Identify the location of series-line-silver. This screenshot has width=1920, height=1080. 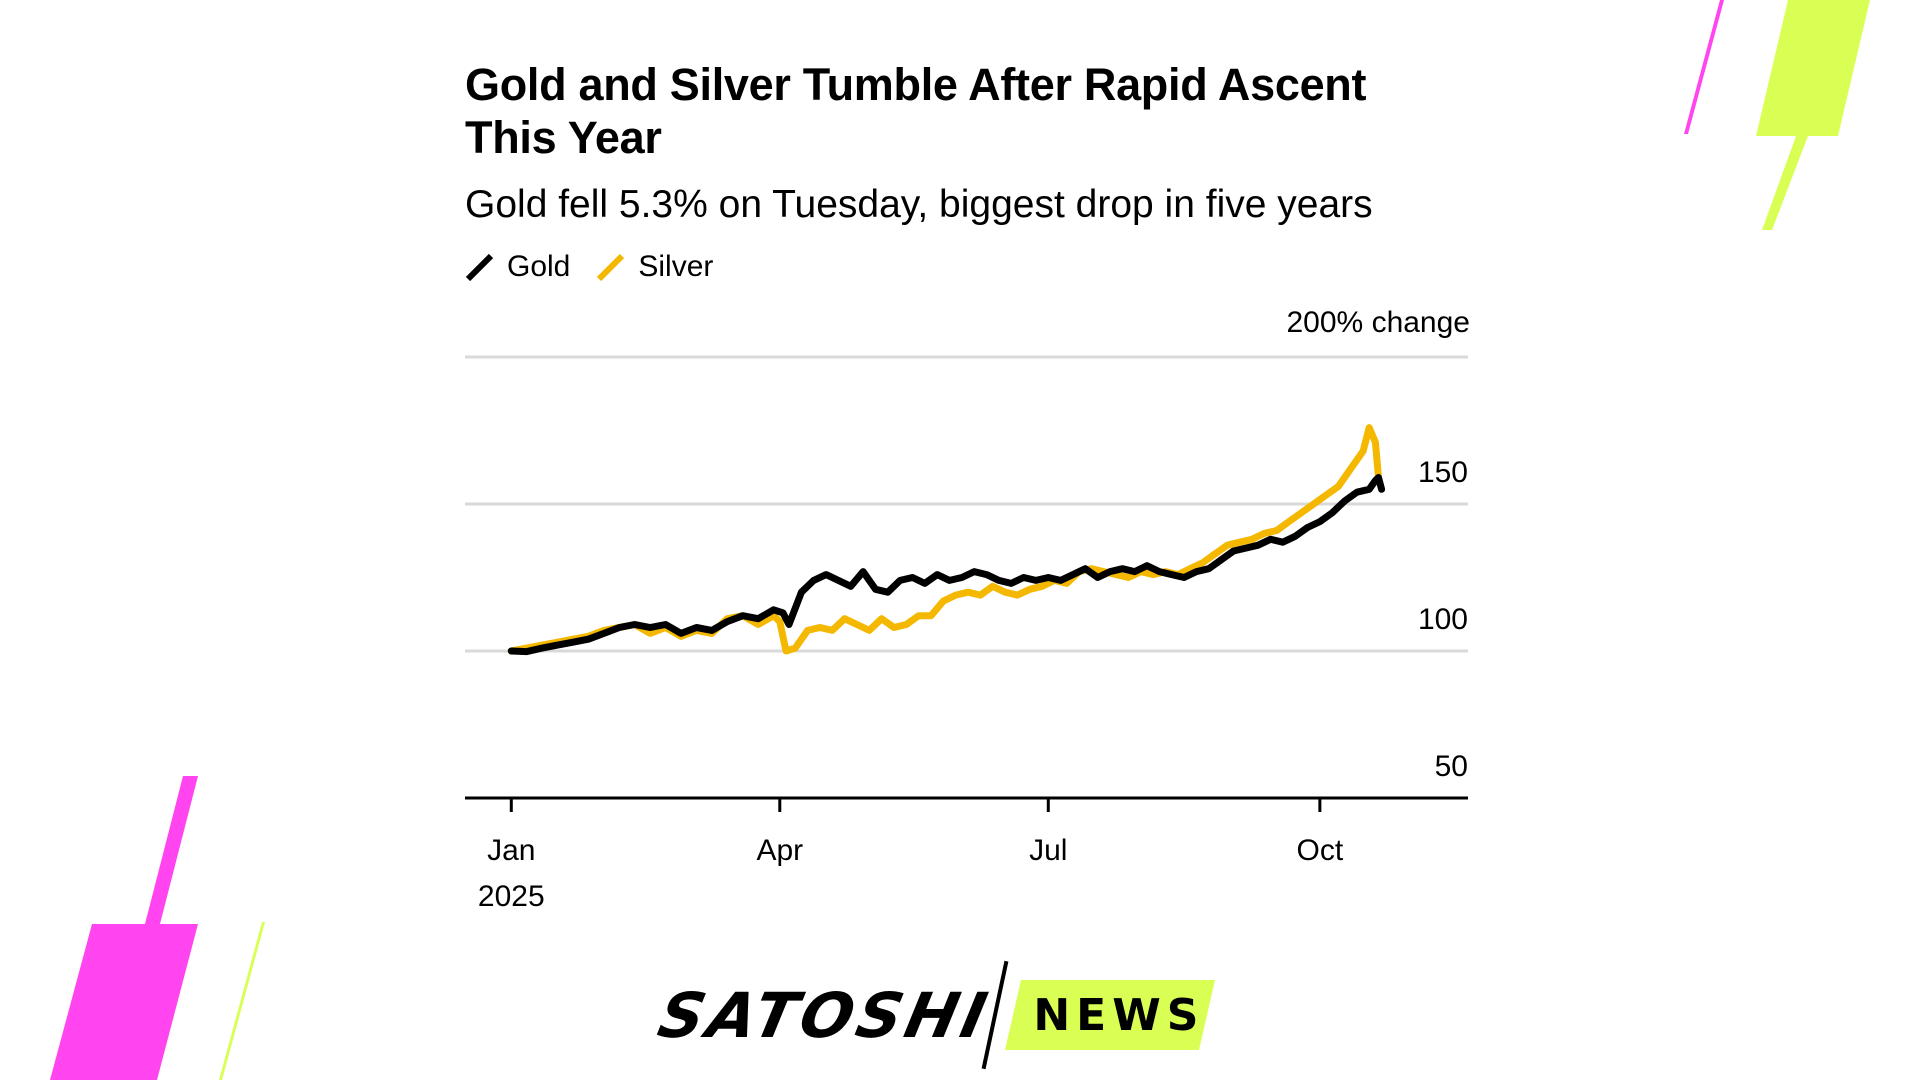
(944, 539).